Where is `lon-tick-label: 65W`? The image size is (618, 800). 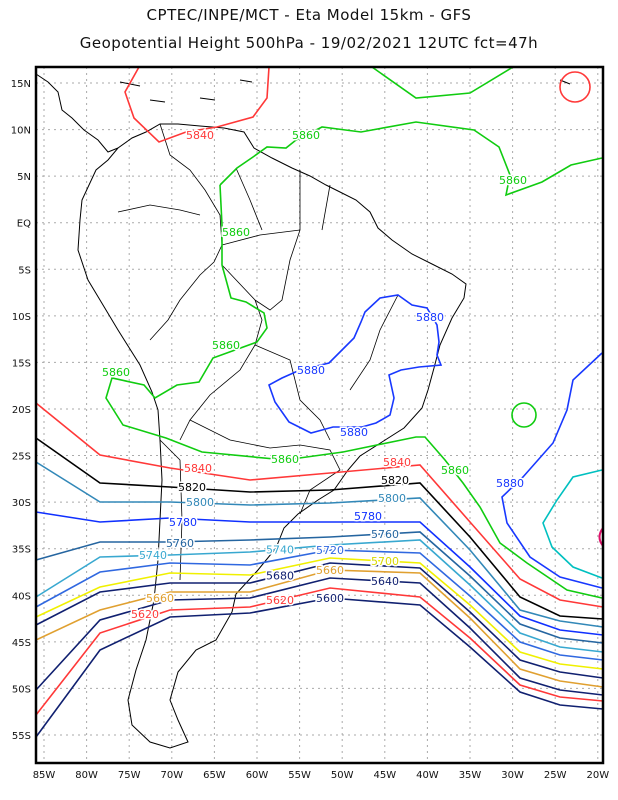 lon-tick-label: 65W is located at coordinates (214, 775).